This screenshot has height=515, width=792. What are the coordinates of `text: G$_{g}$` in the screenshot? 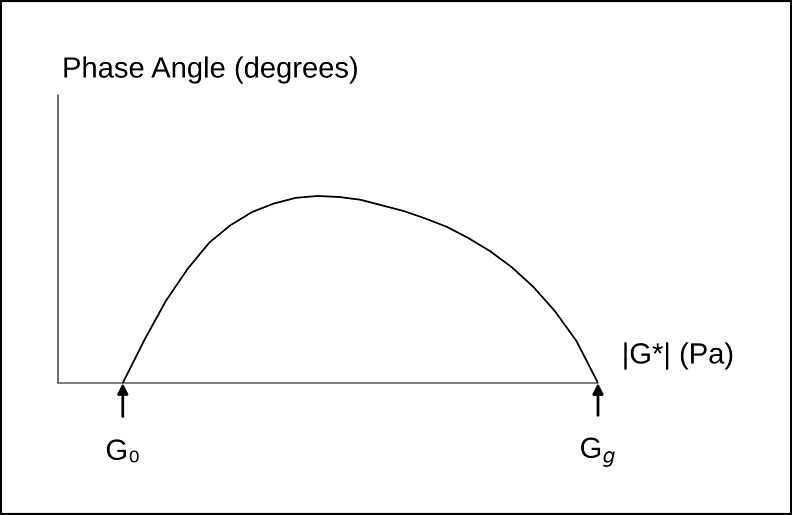 It's located at (598, 452).